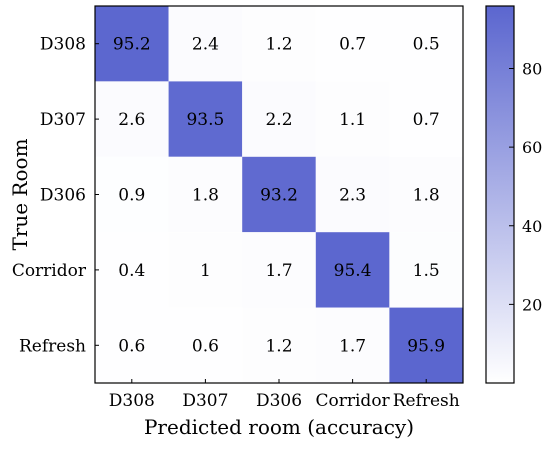 The width and height of the screenshot is (550, 451). I want to click on x-tick-labels: D308 D307 D306 Corridor Refresh, so click(284, 395).